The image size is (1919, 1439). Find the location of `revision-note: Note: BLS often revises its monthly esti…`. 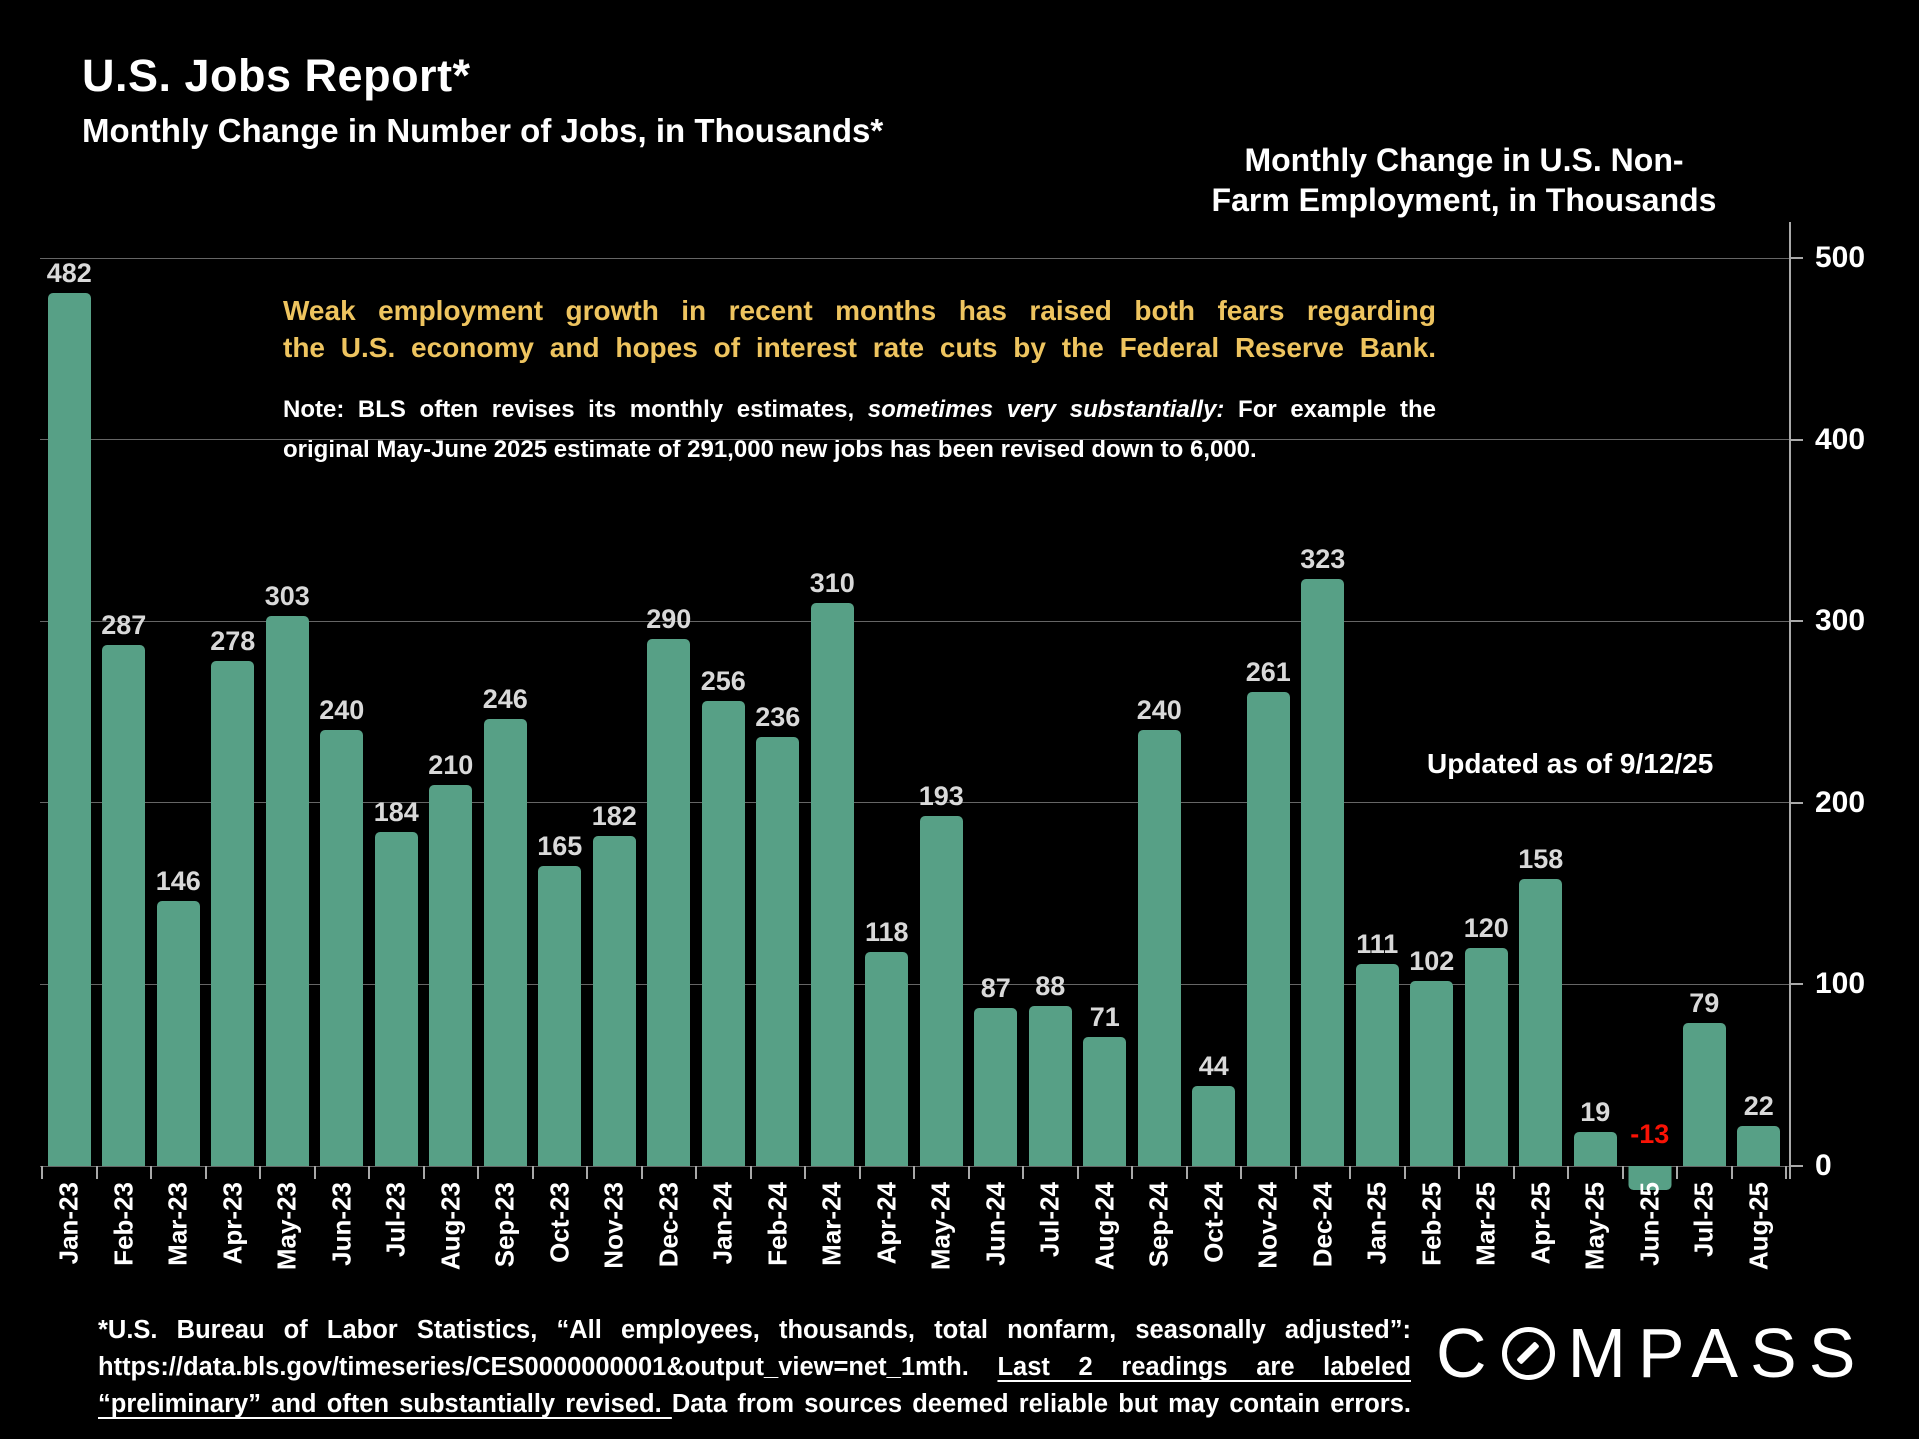

revision-note: Note: BLS often revises its monthly esti… is located at coordinates (859, 430).